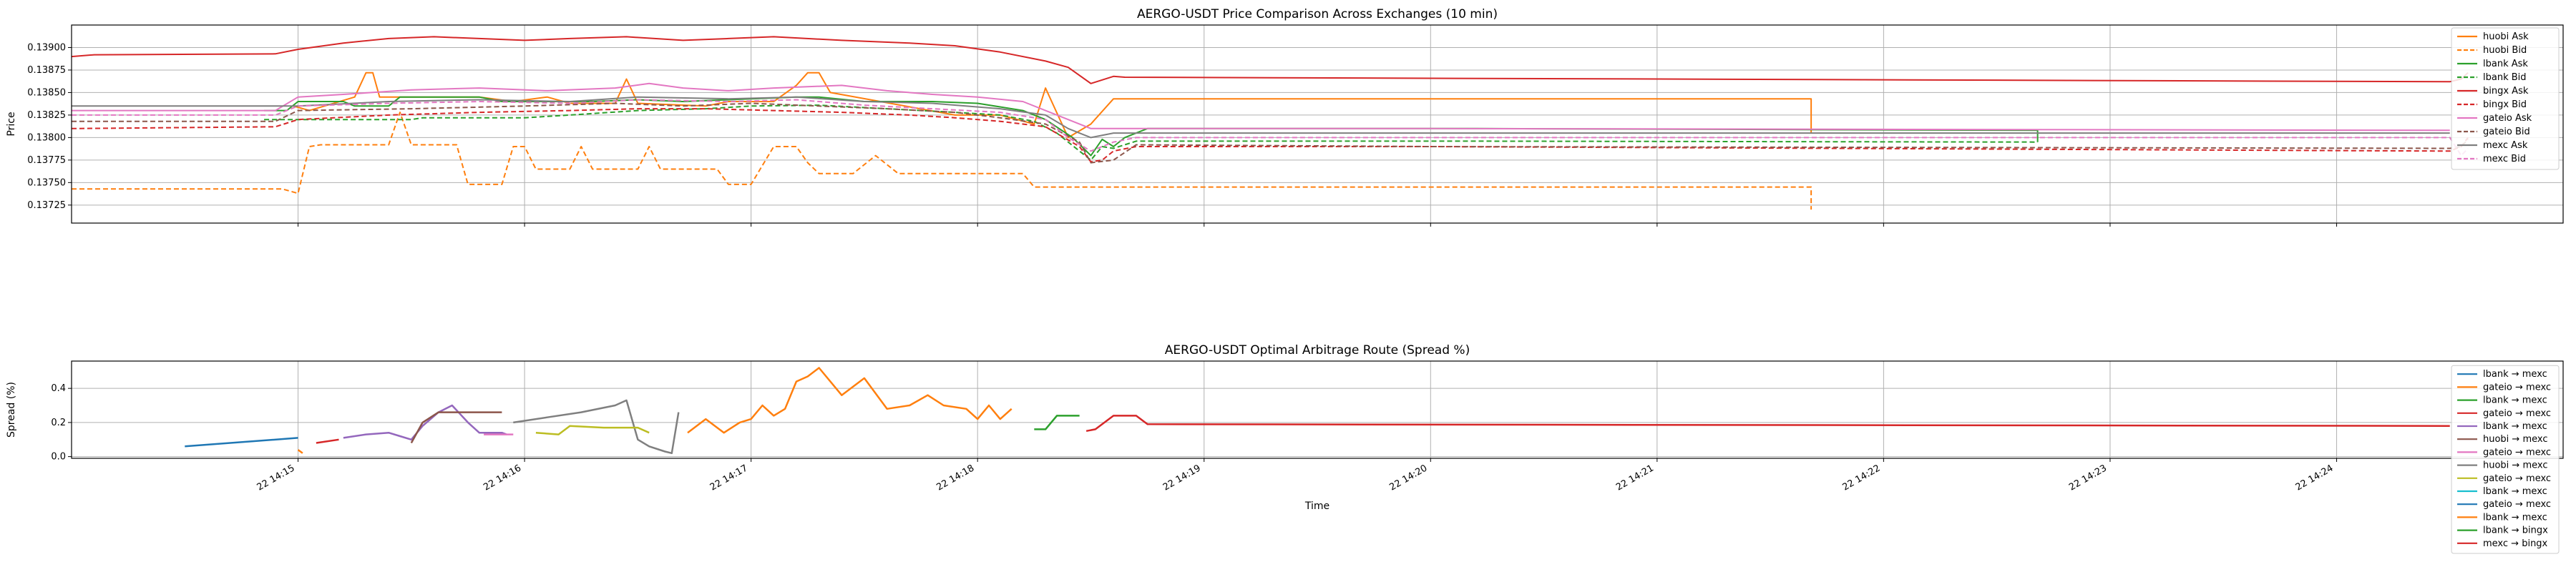  What do you see at coordinates (11, 124) in the screenshot?
I see `y-axis-label: Price` at bounding box center [11, 124].